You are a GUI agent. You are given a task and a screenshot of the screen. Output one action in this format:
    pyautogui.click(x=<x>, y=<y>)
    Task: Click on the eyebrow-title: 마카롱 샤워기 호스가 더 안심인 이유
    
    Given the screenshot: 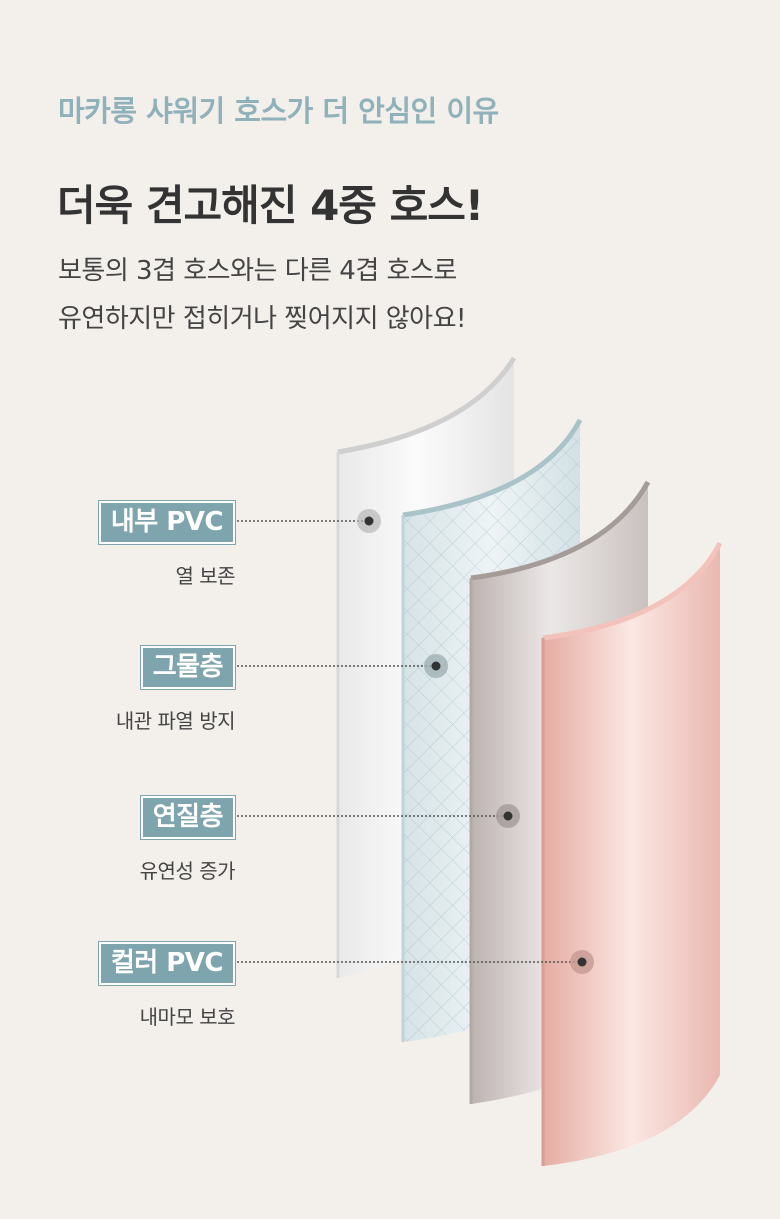 What is the action you would take?
    pyautogui.click(x=278, y=111)
    